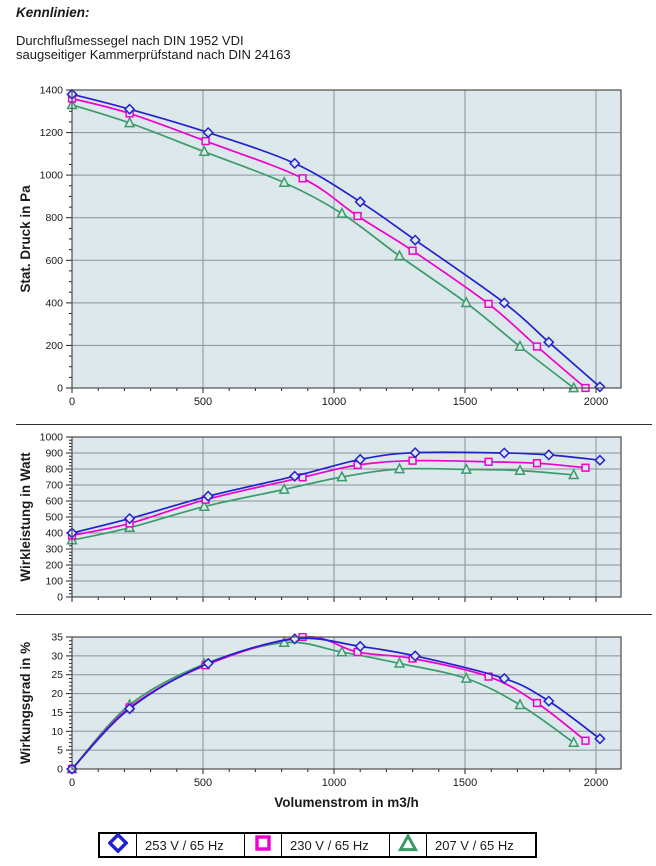 This screenshot has width=656, height=866. I want to click on svg-text: 700, so click(54, 486).